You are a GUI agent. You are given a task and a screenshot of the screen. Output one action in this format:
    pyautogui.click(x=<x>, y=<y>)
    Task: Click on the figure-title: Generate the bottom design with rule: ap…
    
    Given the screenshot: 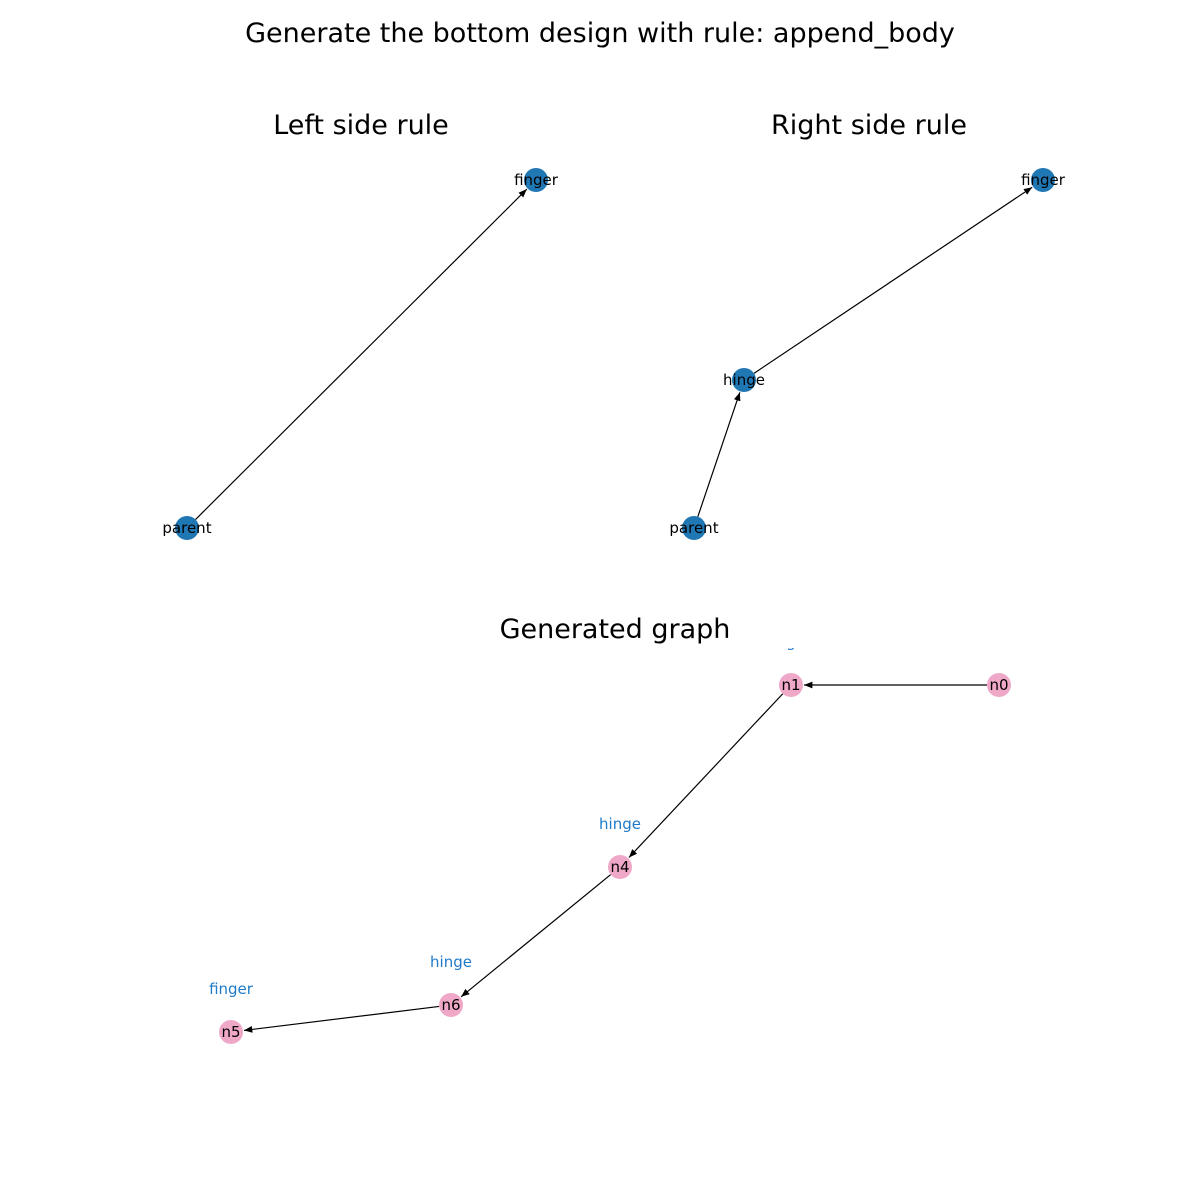 What is the action you would take?
    pyautogui.click(x=600, y=33)
    